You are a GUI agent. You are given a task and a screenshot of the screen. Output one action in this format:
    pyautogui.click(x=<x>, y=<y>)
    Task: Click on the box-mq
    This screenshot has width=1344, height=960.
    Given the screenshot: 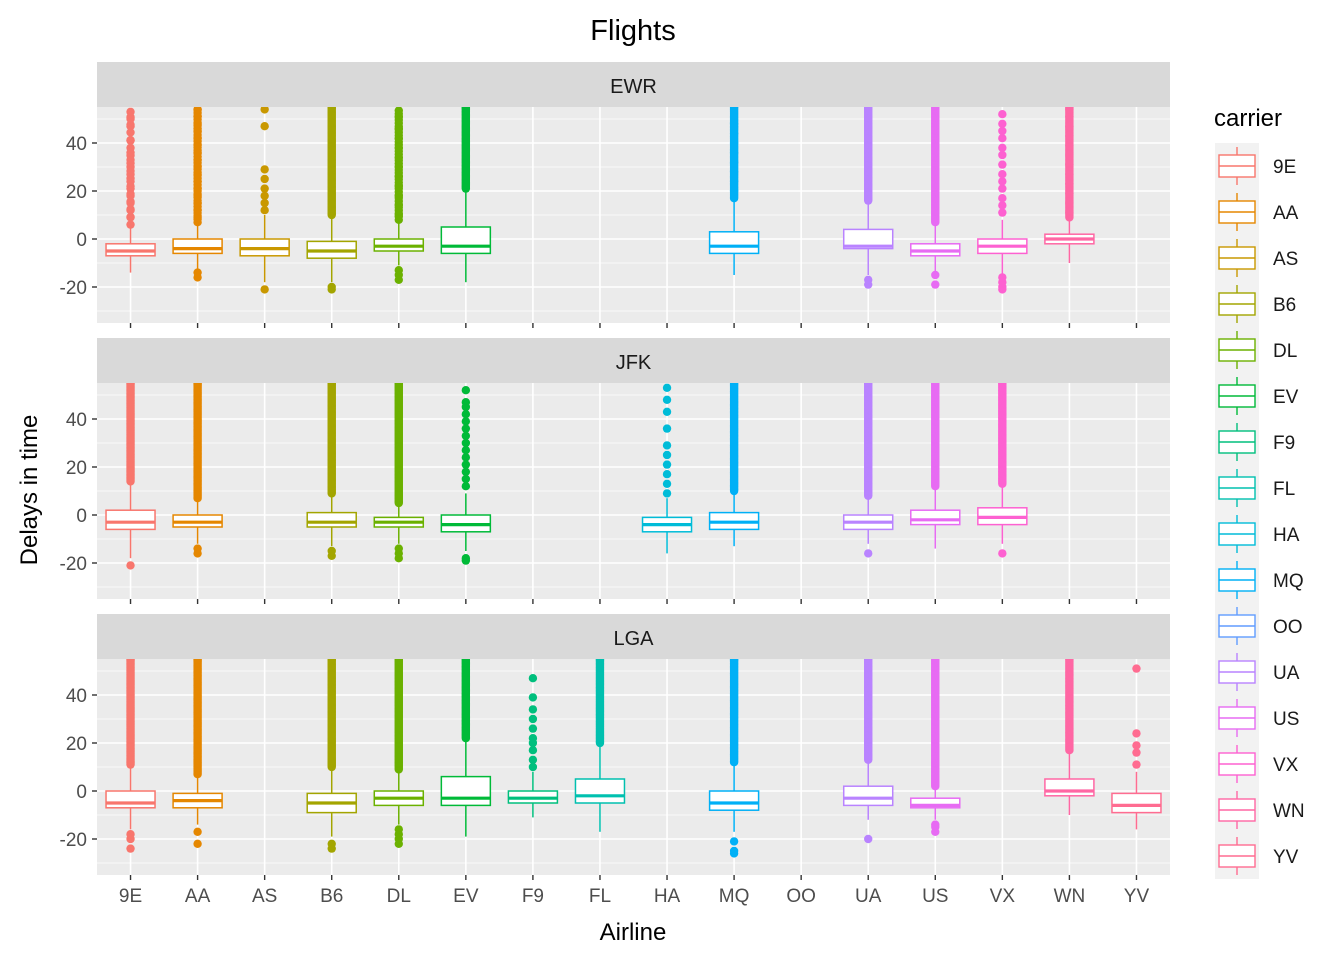 What is the action you would take?
    pyautogui.click(x=734, y=519)
    